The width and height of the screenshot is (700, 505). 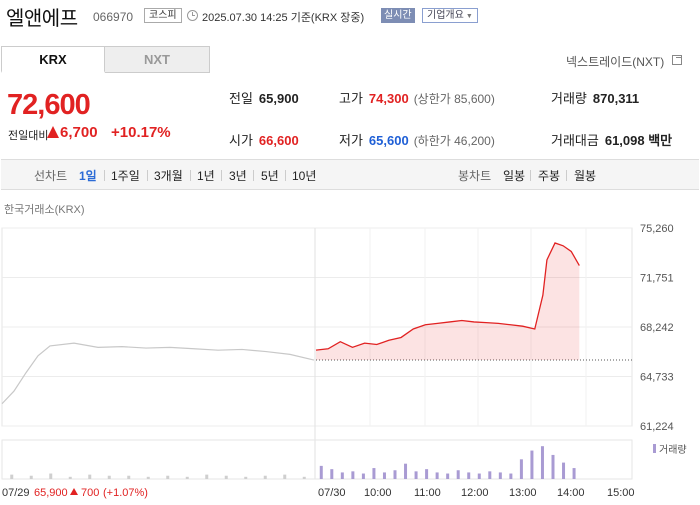 I want to click on stat-open: 시가 66,600, so click(x=264, y=139).